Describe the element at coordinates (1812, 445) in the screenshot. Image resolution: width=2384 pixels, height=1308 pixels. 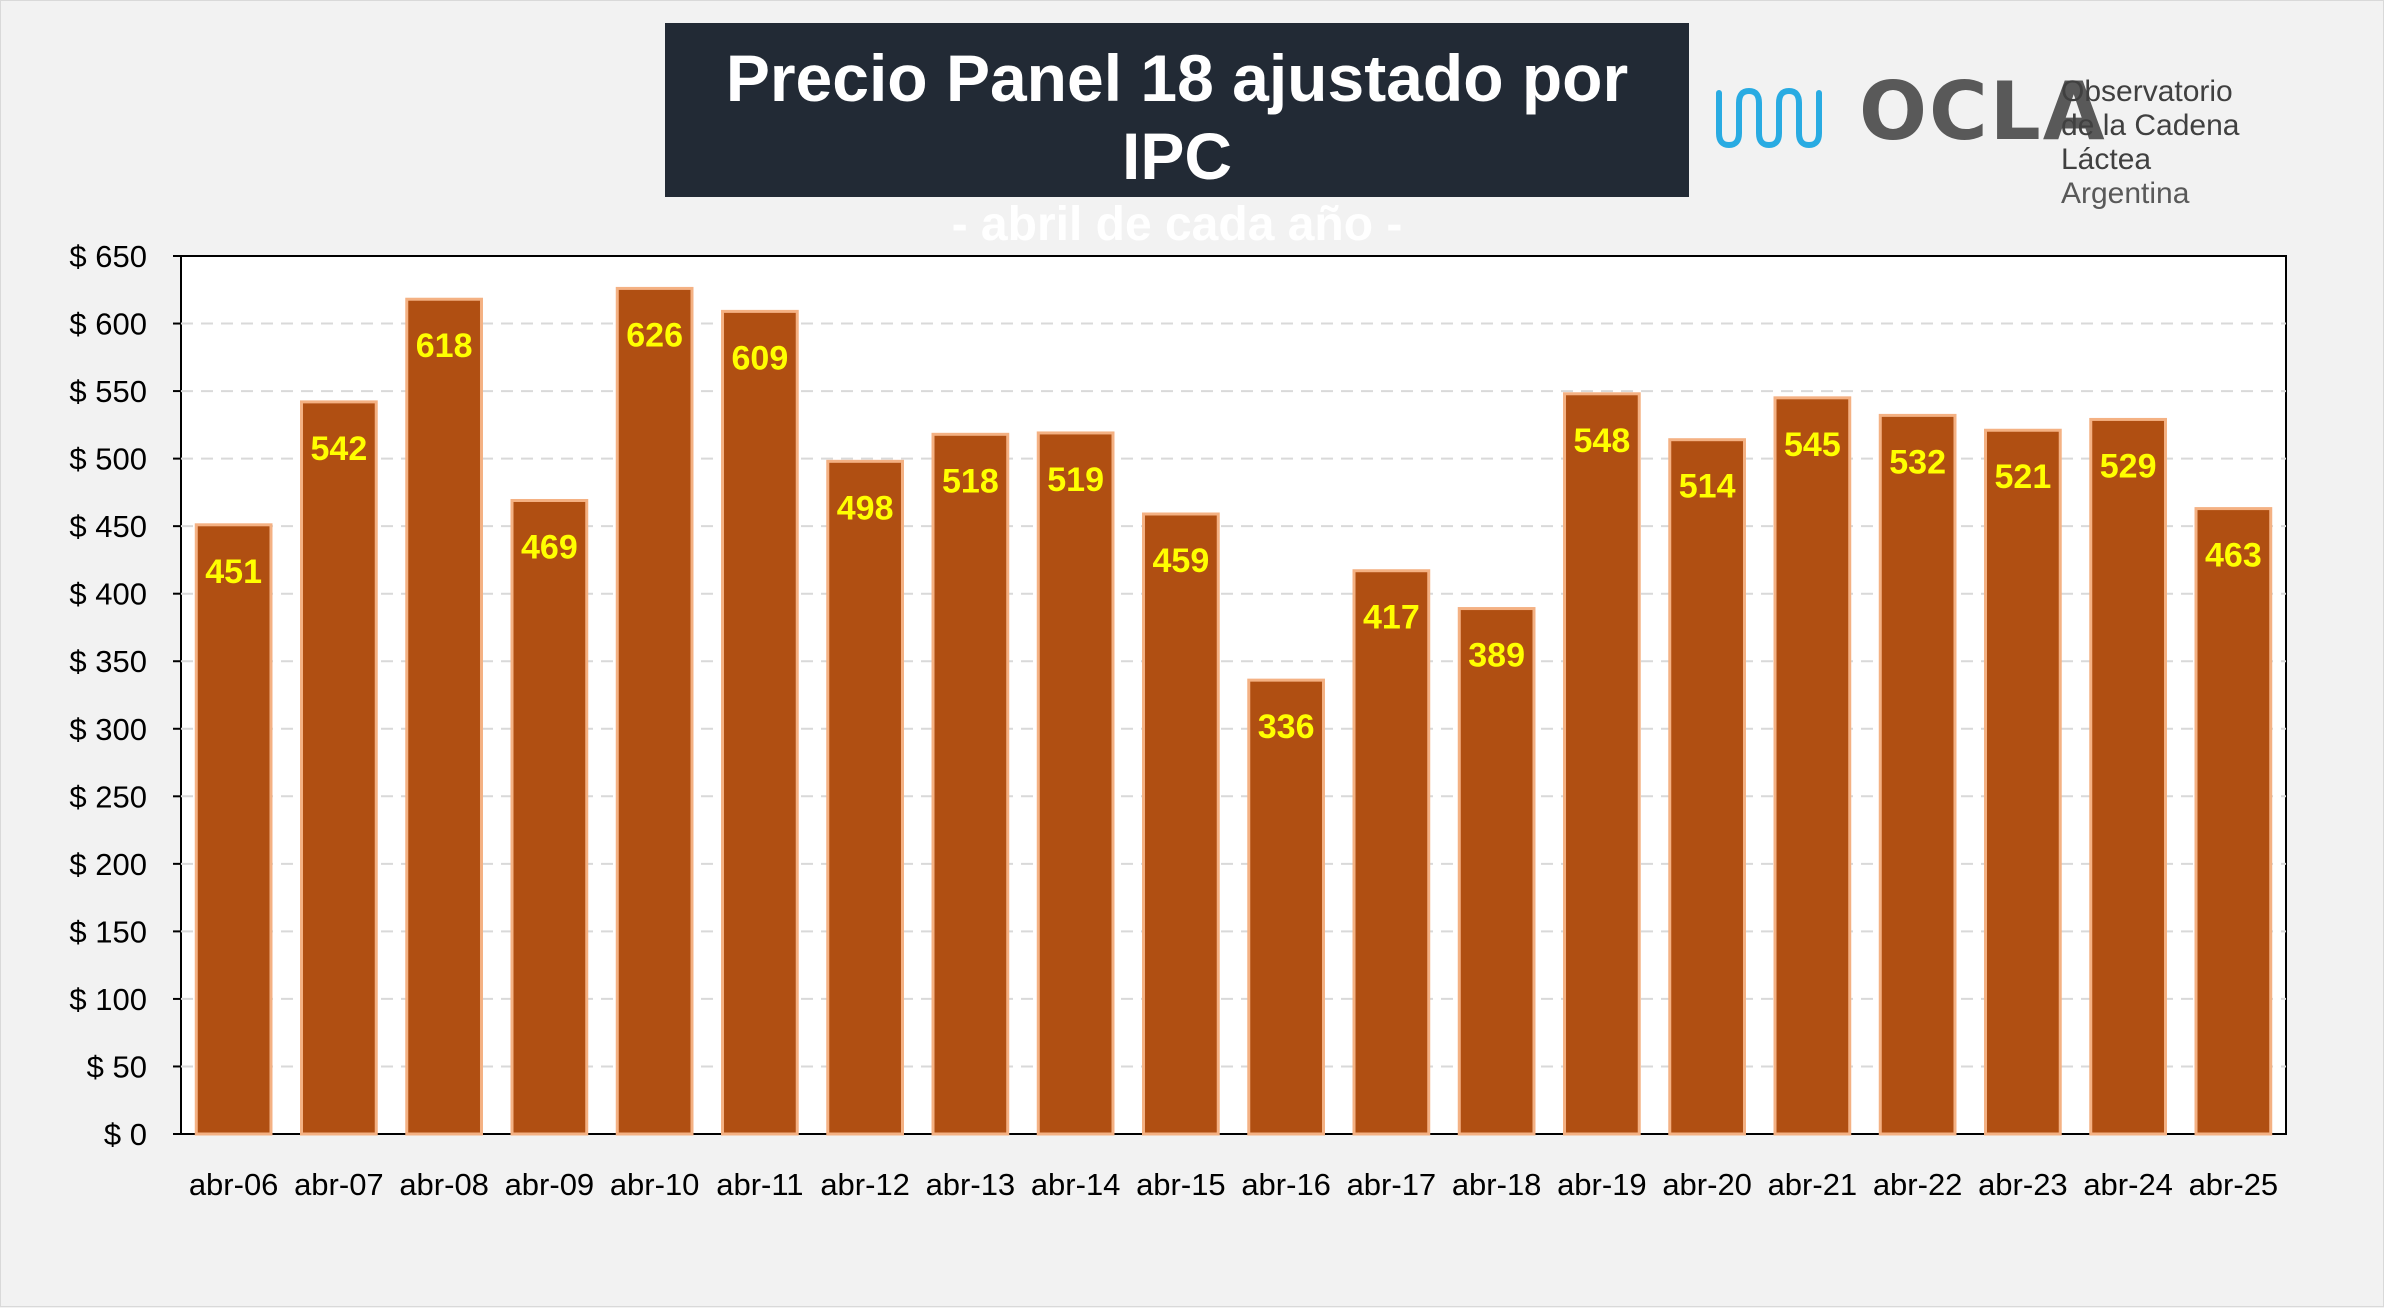
I see `data-label: 545` at that location.